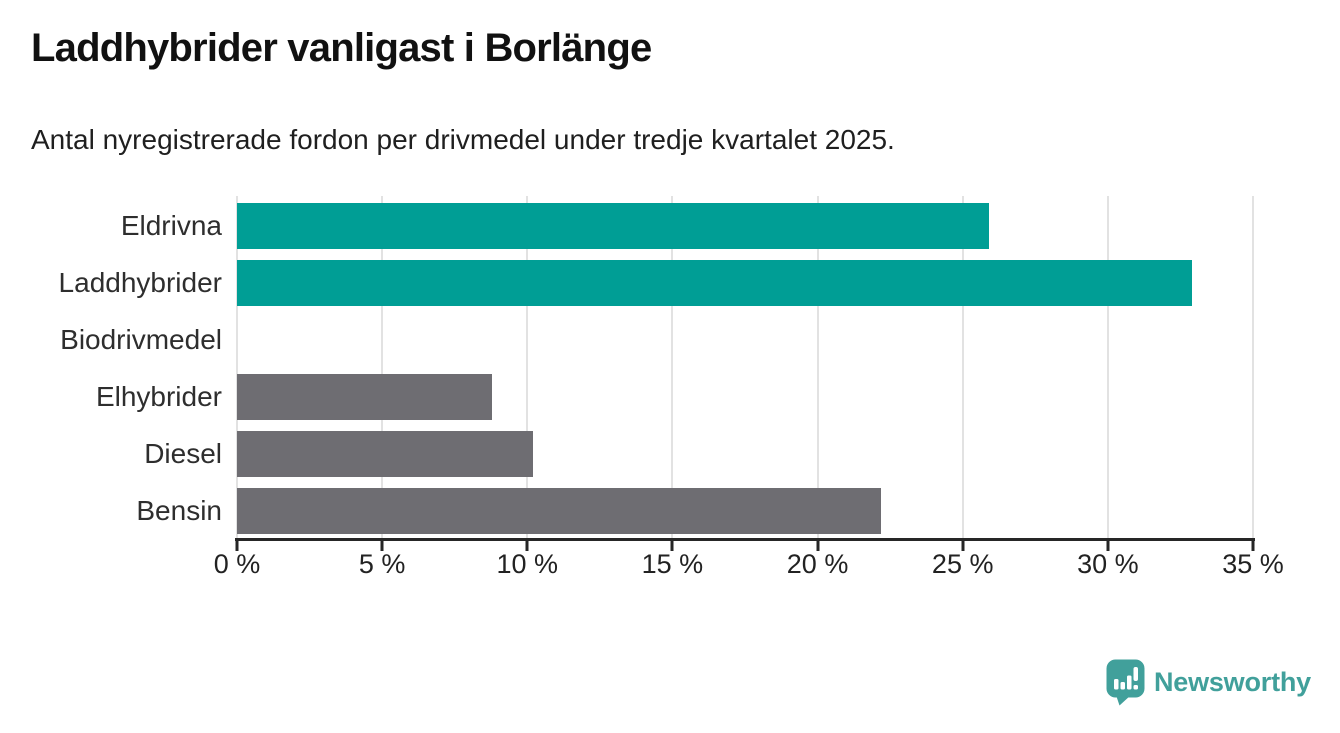 This screenshot has width=1340, height=733. Describe the element at coordinates (365, 397) in the screenshot. I see `bar-elhybrider` at that location.